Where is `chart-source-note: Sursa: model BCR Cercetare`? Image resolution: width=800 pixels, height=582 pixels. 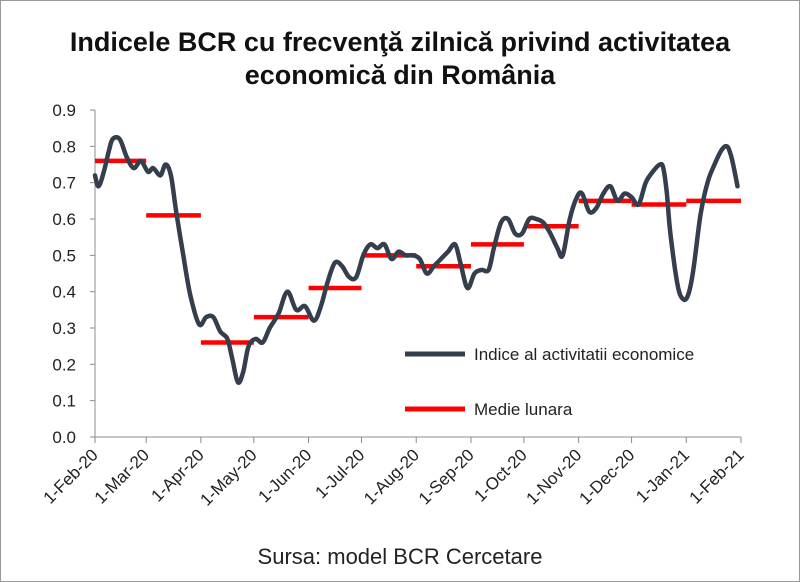
chart-source-note: Sursa: model BCR Cercetare is located at coordinates (400, 556).